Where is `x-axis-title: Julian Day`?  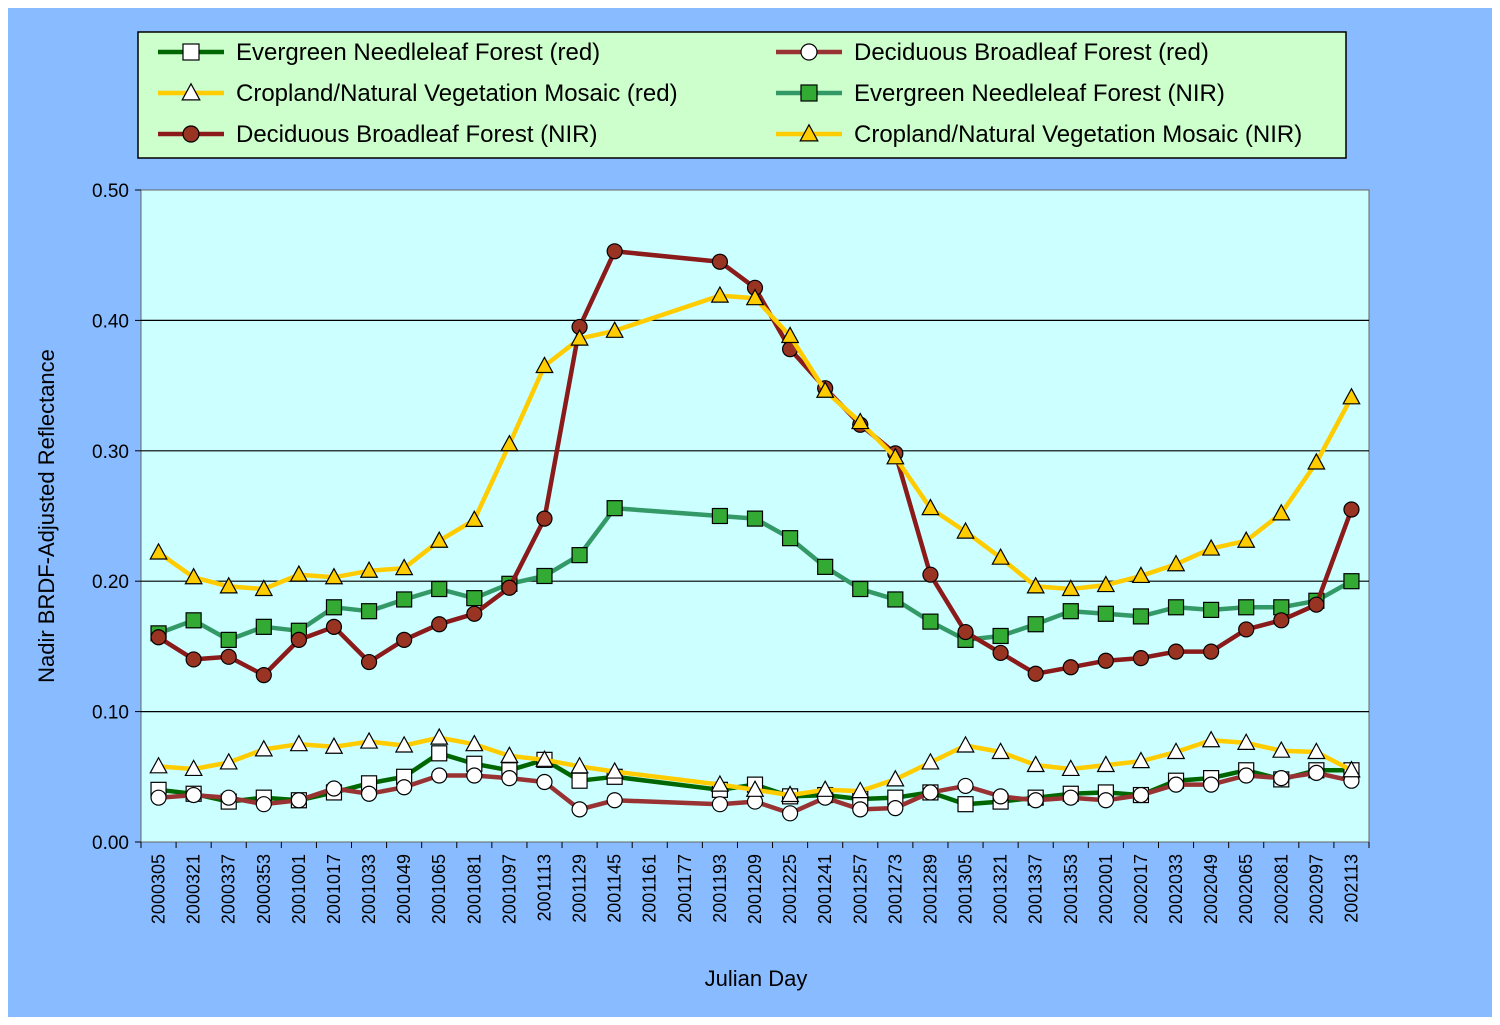 x-axis-title: Julian Day is located at coordinates (756, 978).